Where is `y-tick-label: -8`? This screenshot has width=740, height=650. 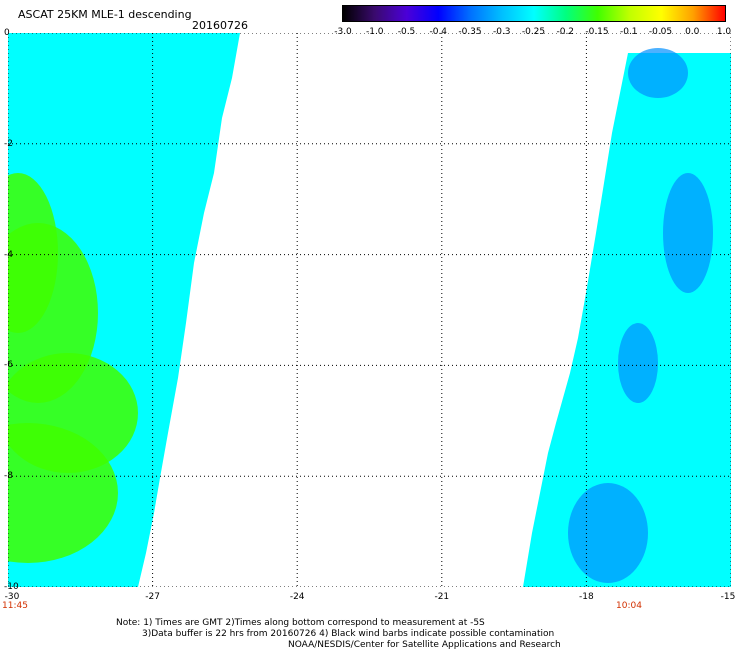 y-tick-label: -8 is located at coordinates (8, 476).